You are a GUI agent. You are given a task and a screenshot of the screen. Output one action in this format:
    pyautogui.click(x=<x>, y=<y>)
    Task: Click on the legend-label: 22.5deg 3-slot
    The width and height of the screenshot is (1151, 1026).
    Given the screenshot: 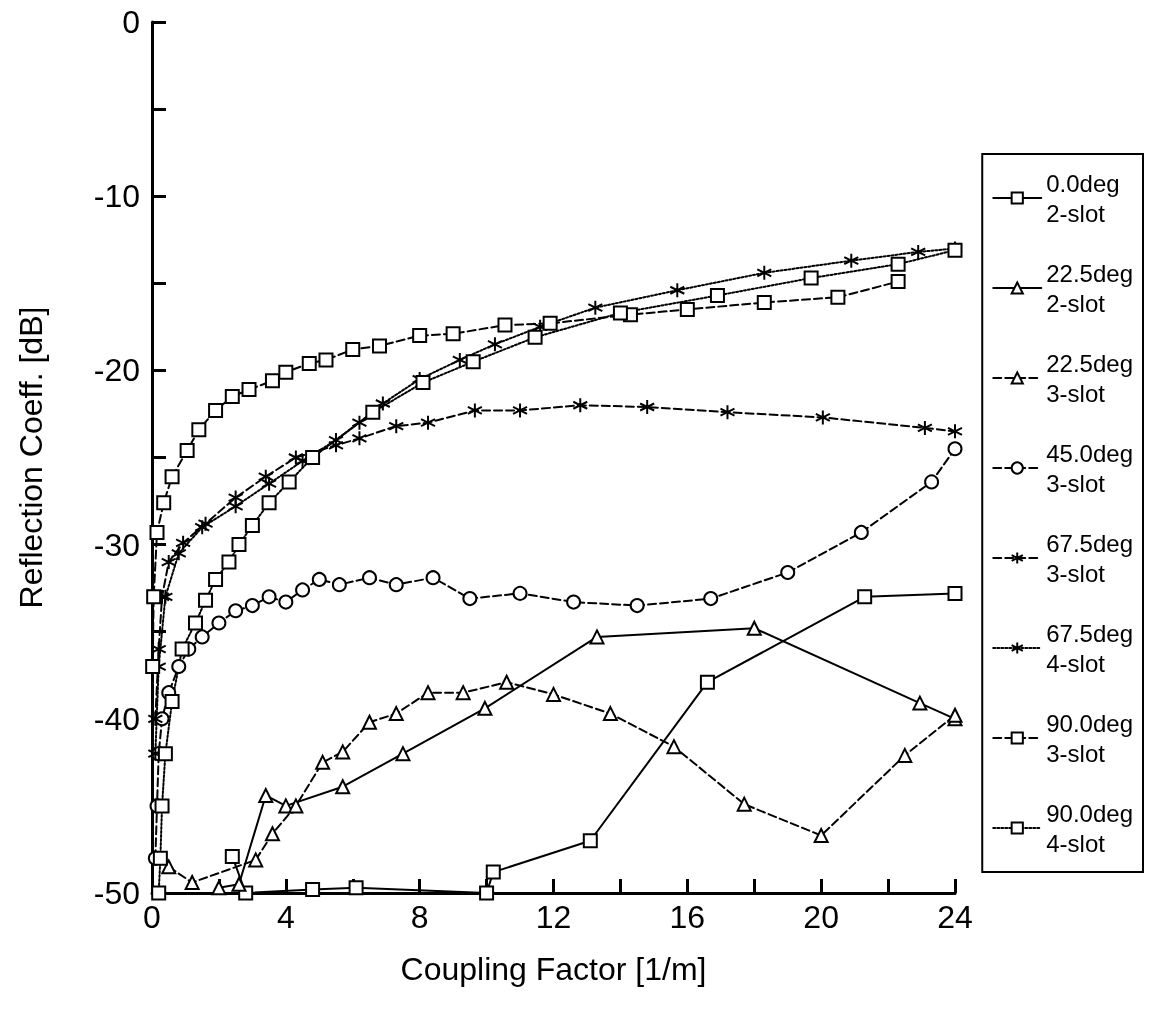 What is the action you would take?
    pyautogui.click(x=1090, y=378)
    